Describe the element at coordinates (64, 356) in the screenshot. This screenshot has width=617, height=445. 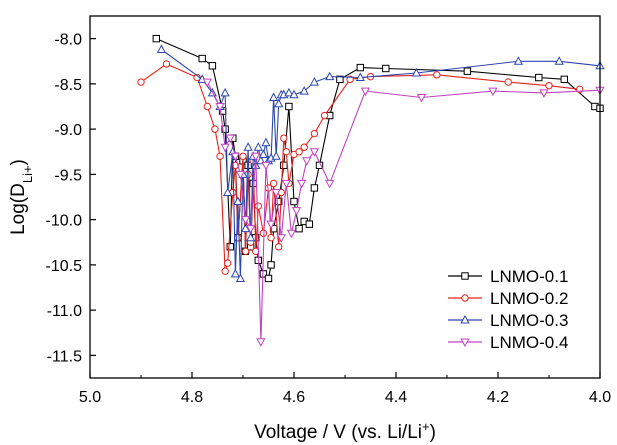
I see `y-tick-label: -11.5` at that location.